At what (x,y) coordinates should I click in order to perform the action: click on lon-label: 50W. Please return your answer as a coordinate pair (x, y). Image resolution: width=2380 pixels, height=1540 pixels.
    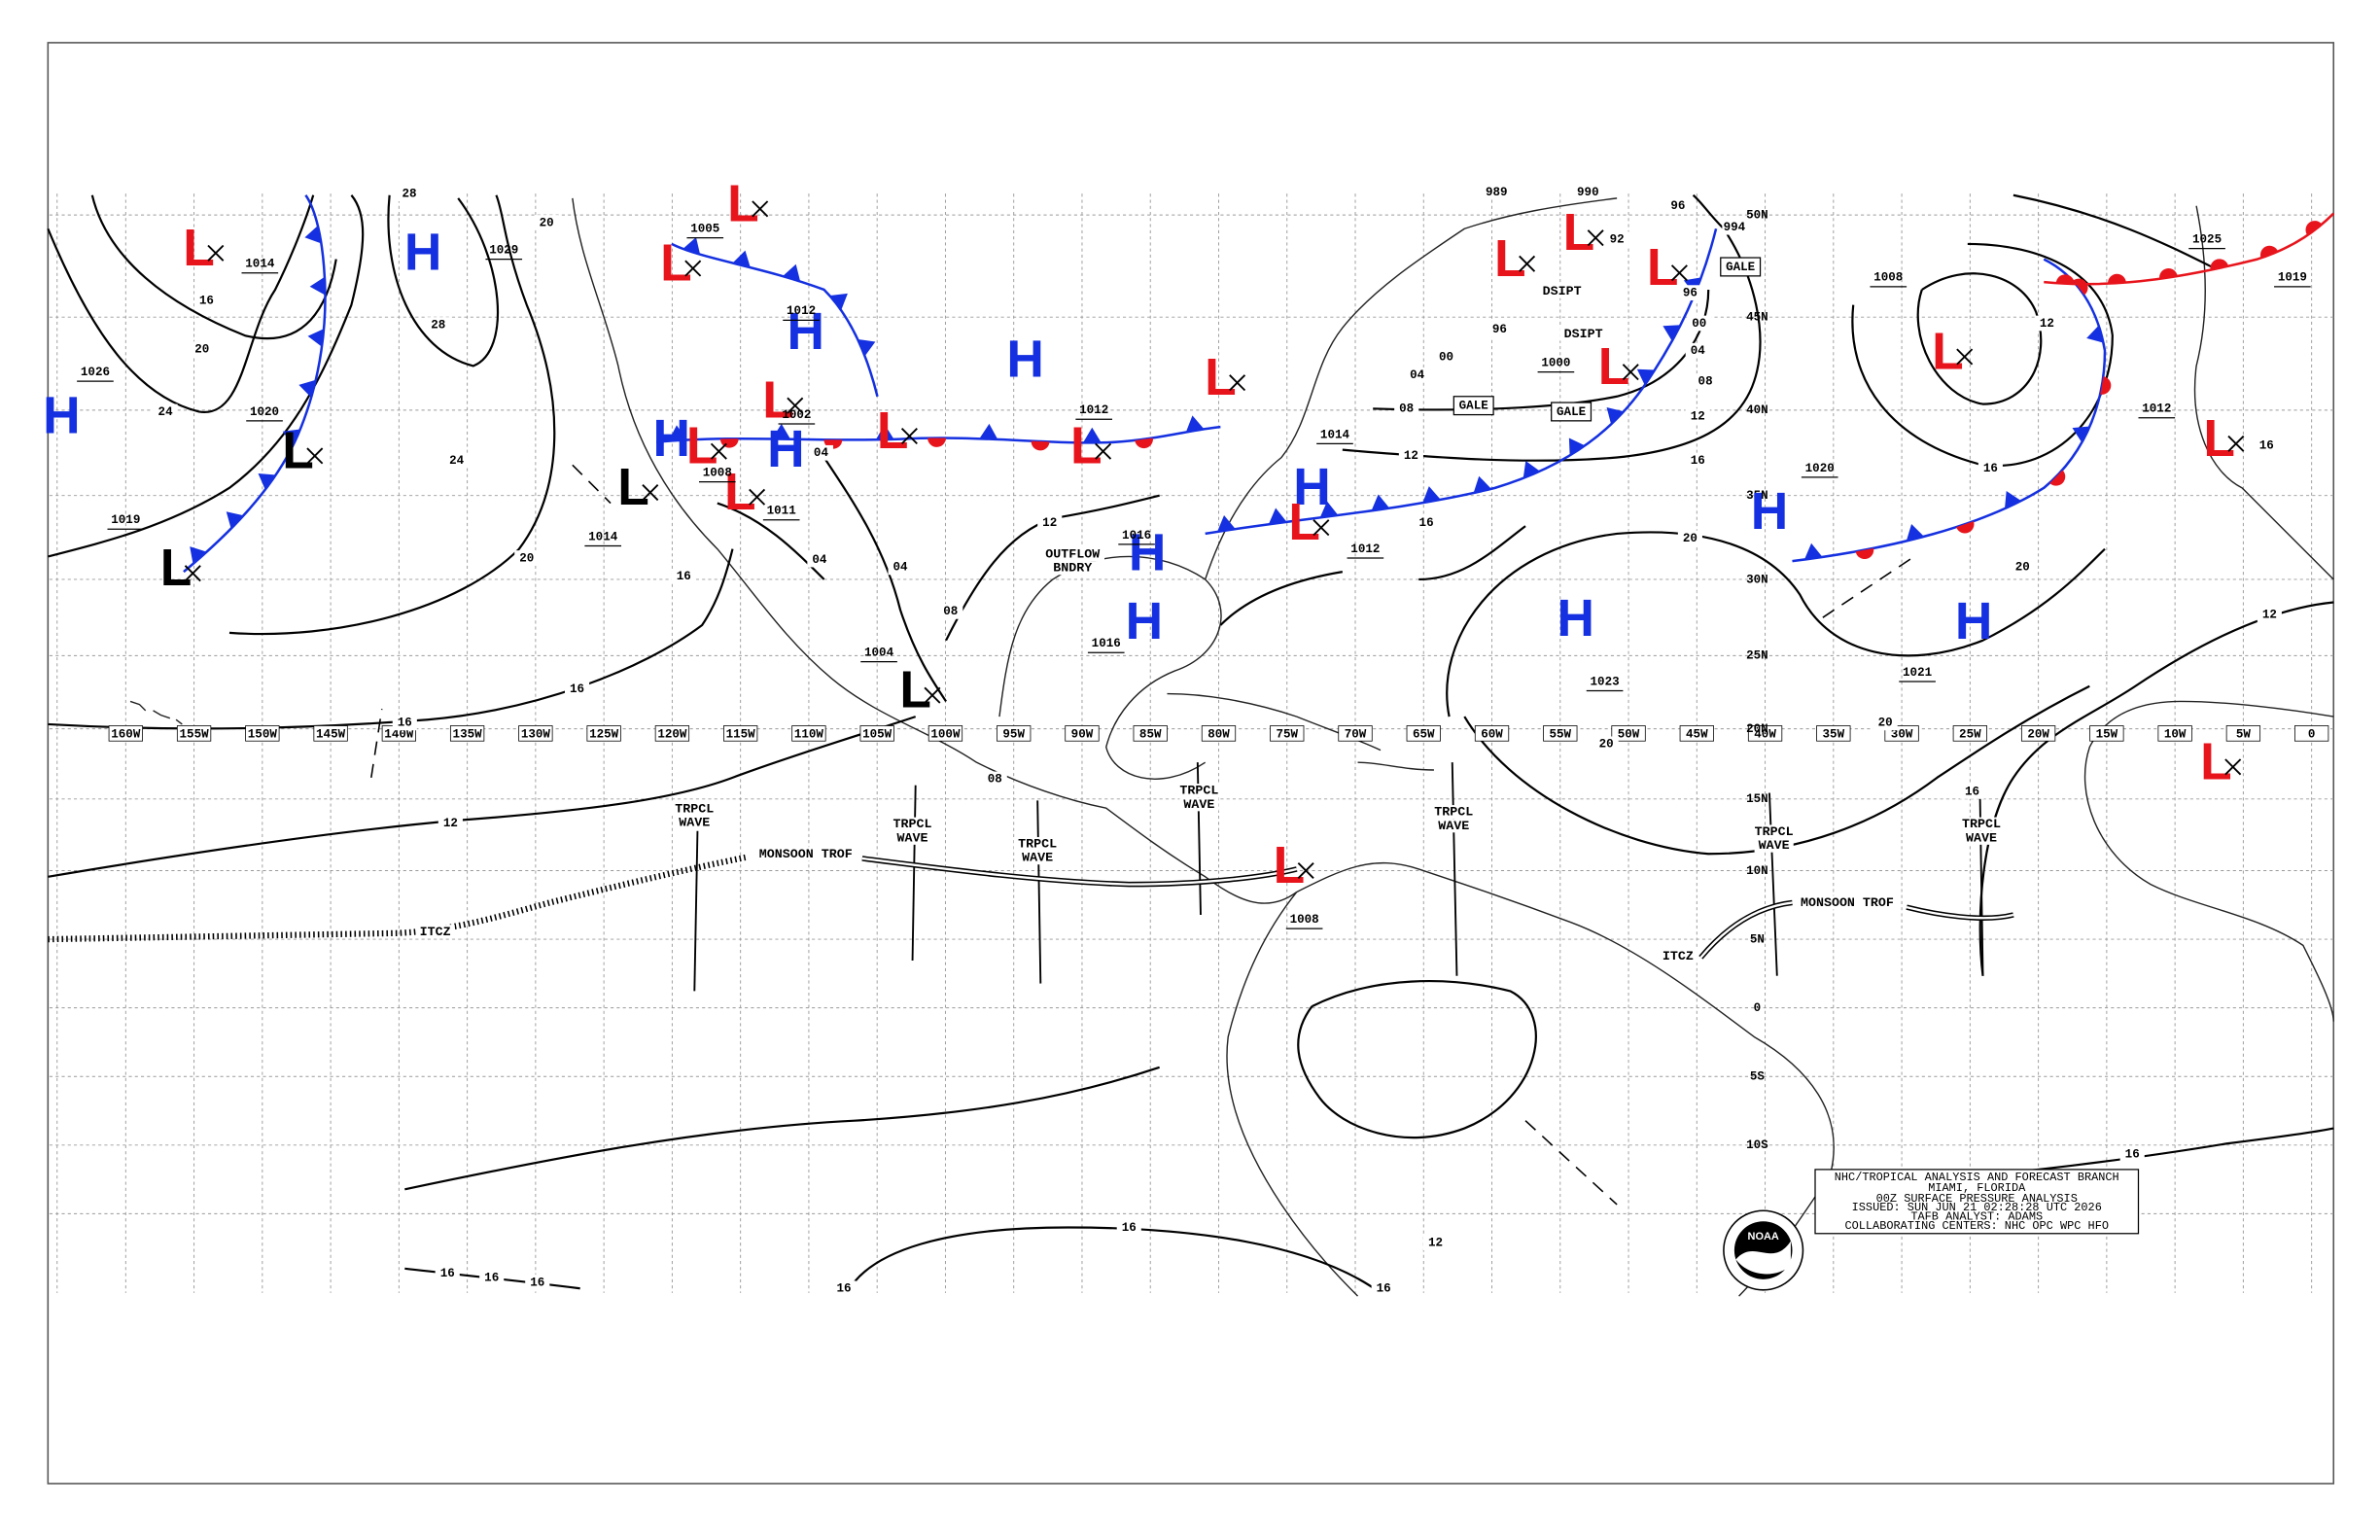
    Looking at the image, I should click on (1629, 734).